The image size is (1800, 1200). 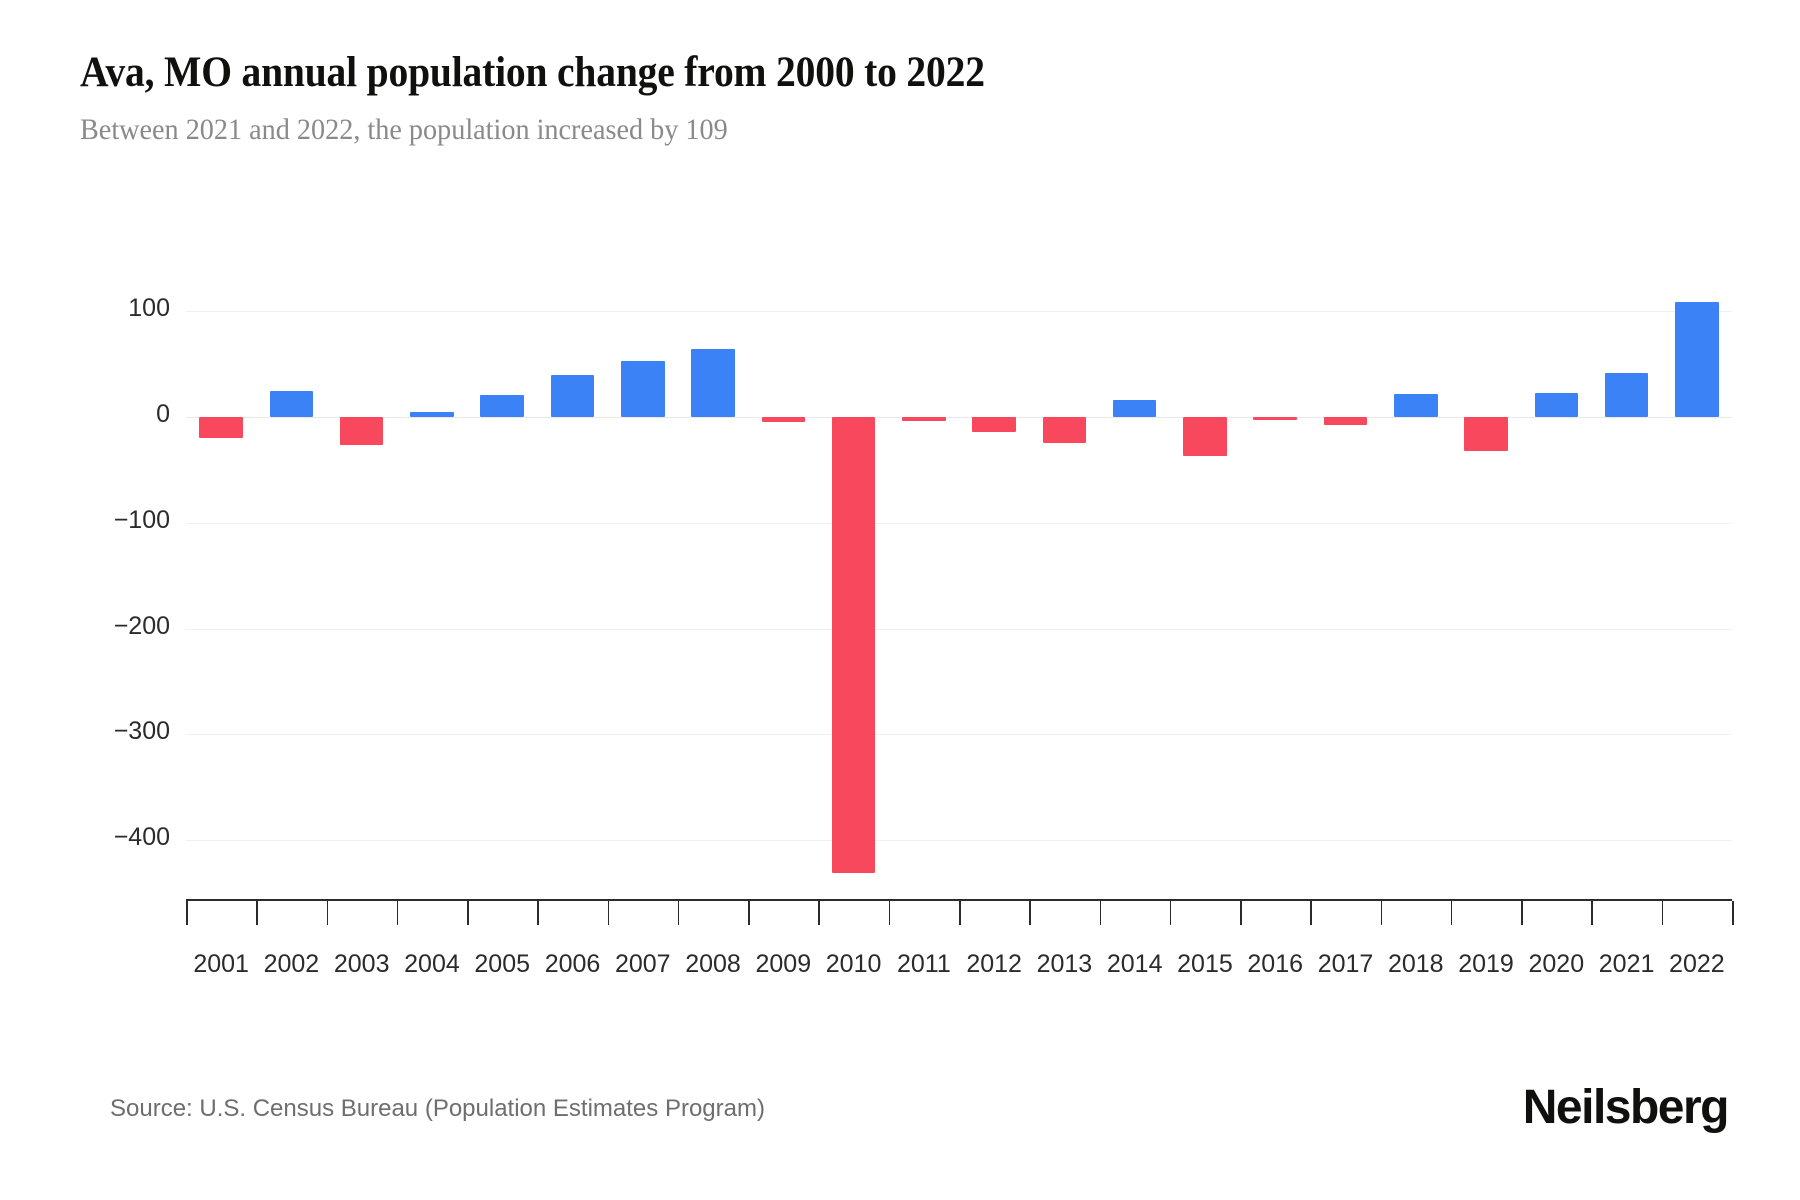 I want to click on bar-2012, so click(x=994, y=424).